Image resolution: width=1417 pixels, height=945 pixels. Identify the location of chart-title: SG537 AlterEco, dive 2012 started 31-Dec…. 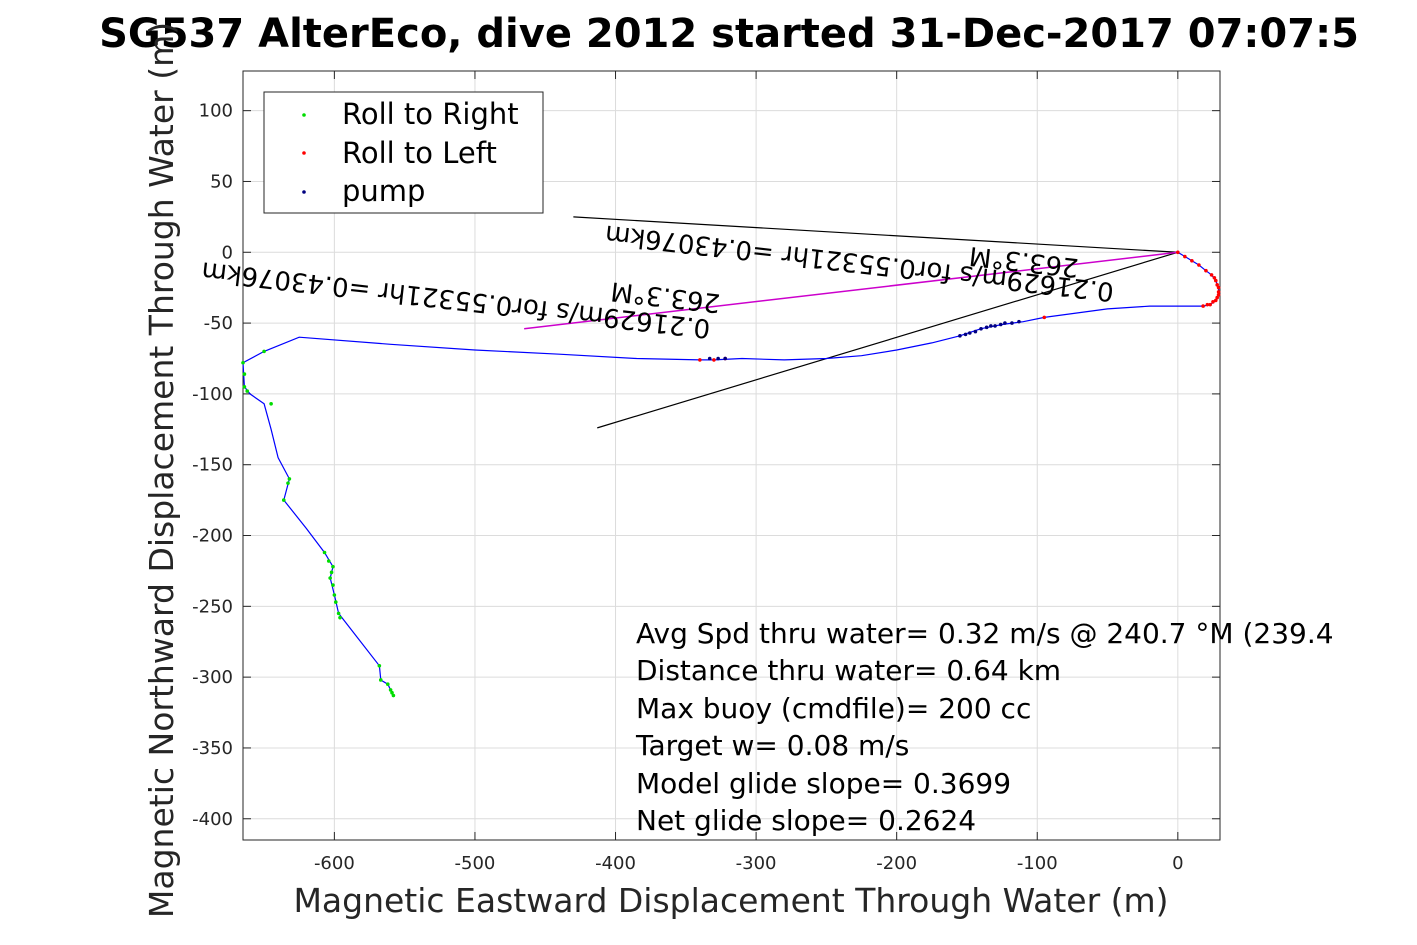
(729, 34).